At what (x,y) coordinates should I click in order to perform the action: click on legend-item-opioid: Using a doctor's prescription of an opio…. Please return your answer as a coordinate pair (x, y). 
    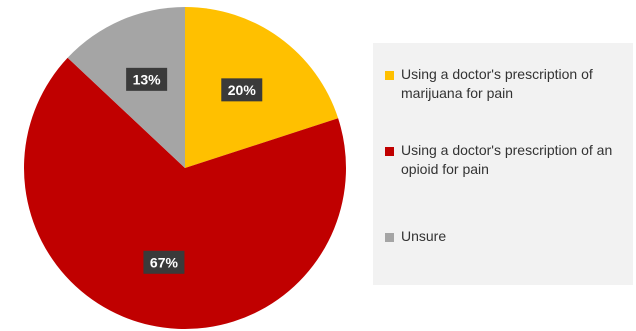
    Looking at the image, I should click on (510, 160).